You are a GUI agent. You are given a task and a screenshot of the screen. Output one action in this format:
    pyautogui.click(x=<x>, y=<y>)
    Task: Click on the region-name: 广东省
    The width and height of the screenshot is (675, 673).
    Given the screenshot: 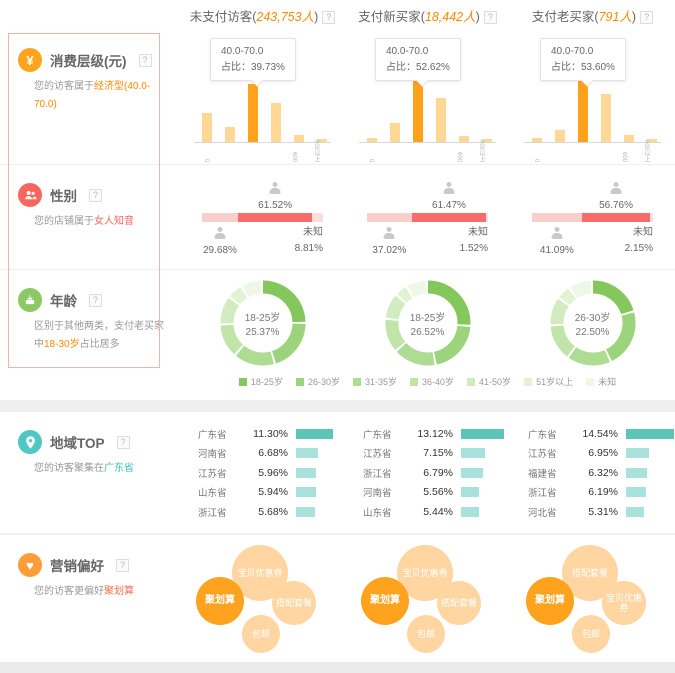 What is the action you would take?
    pyautogui.click(x=377, y=435)
    